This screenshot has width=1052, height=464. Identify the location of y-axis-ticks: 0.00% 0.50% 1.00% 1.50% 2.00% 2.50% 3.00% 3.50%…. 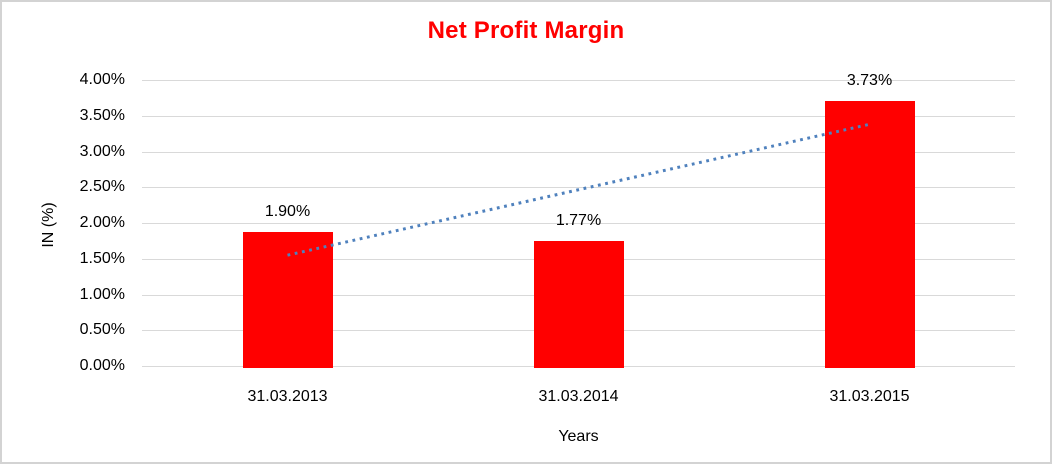
(63, 222).